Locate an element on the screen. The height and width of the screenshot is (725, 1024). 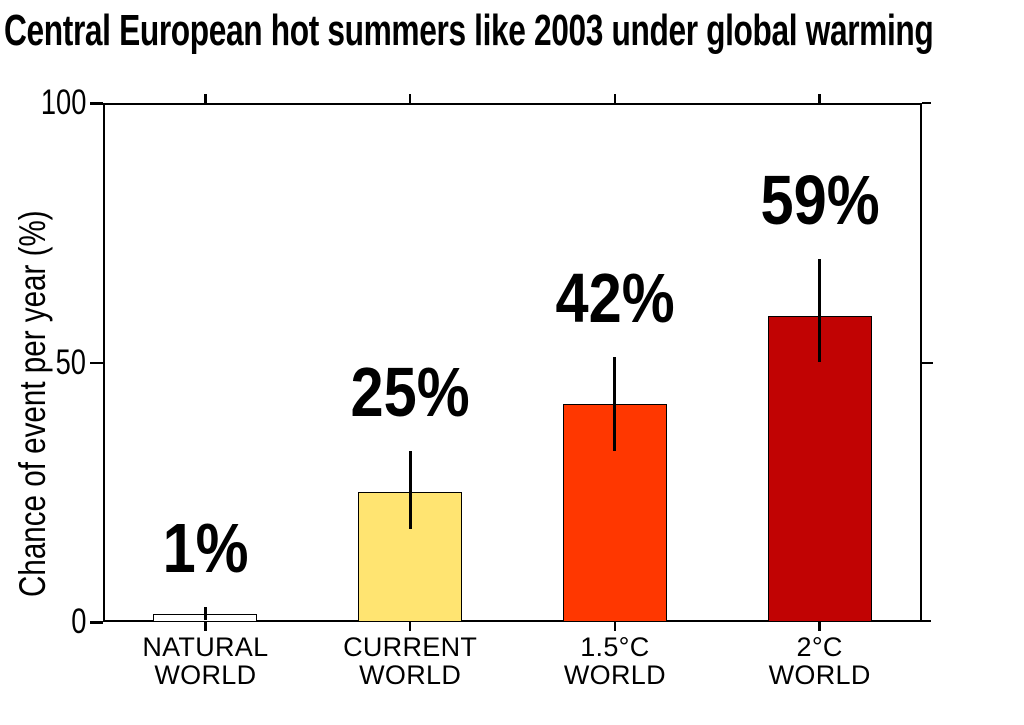
bar-value-label-text: 25% is located at coordinates (410, 391).